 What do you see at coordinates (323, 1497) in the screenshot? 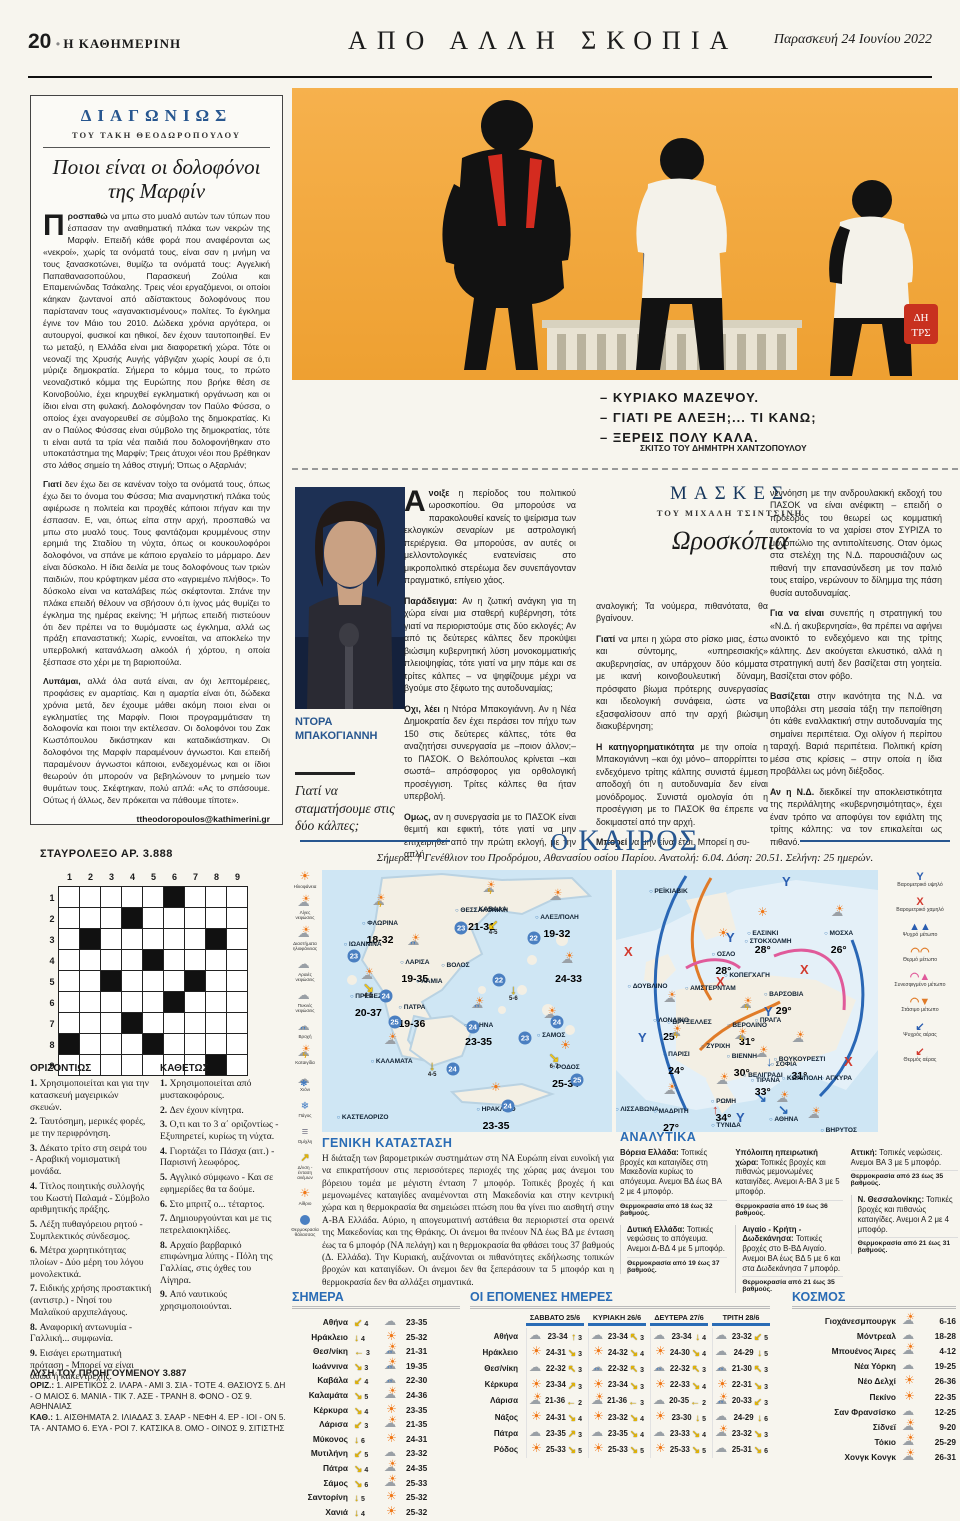
I see `today-city: Σαντορίνη` at bounding box center [323, 1497].